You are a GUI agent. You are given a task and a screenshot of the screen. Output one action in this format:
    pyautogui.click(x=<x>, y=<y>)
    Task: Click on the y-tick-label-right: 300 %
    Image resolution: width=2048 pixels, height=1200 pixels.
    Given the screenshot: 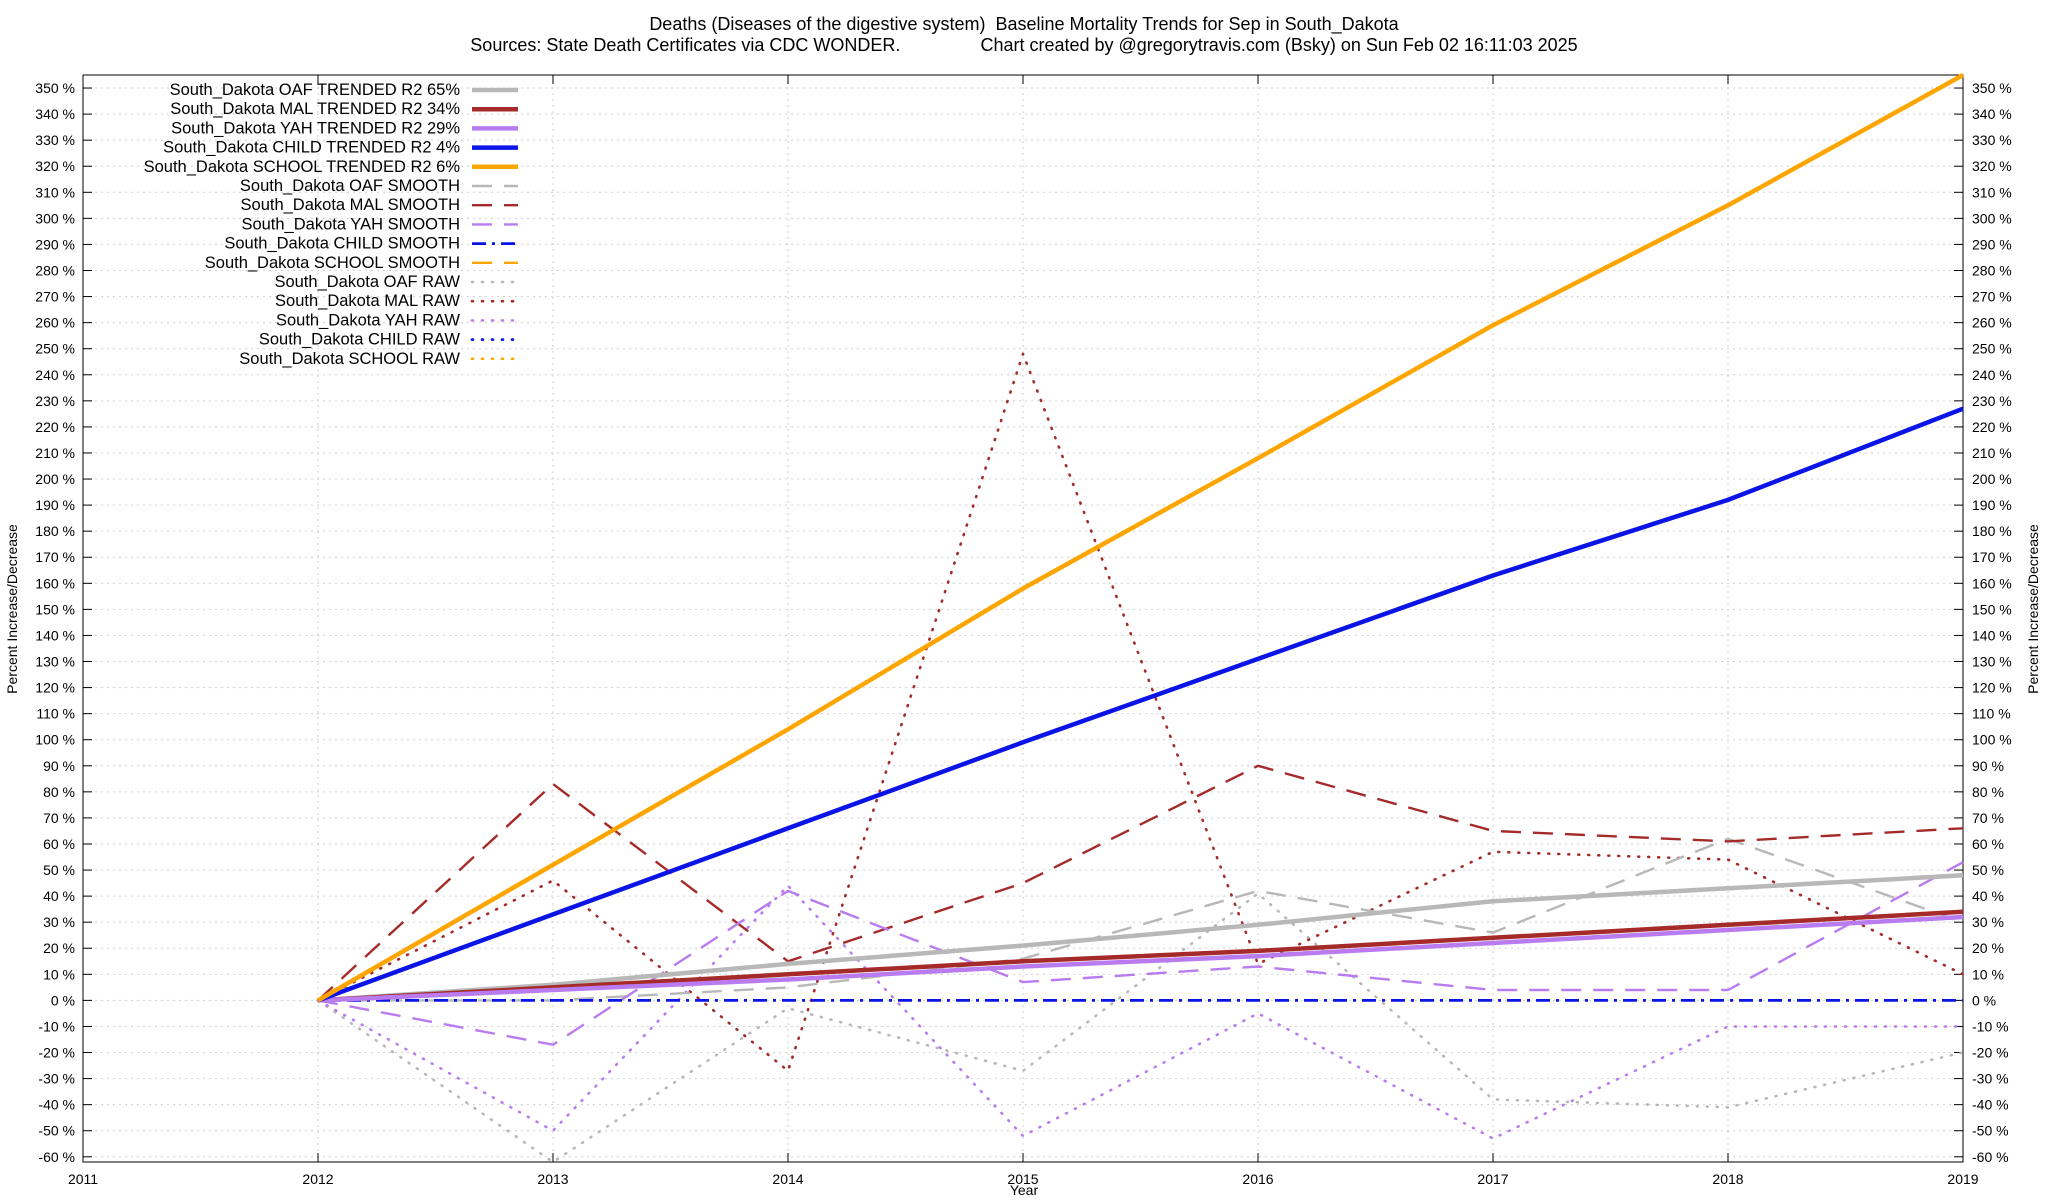 What is the action you would take?
    pyautogui.click(x=1992, y=218)
    